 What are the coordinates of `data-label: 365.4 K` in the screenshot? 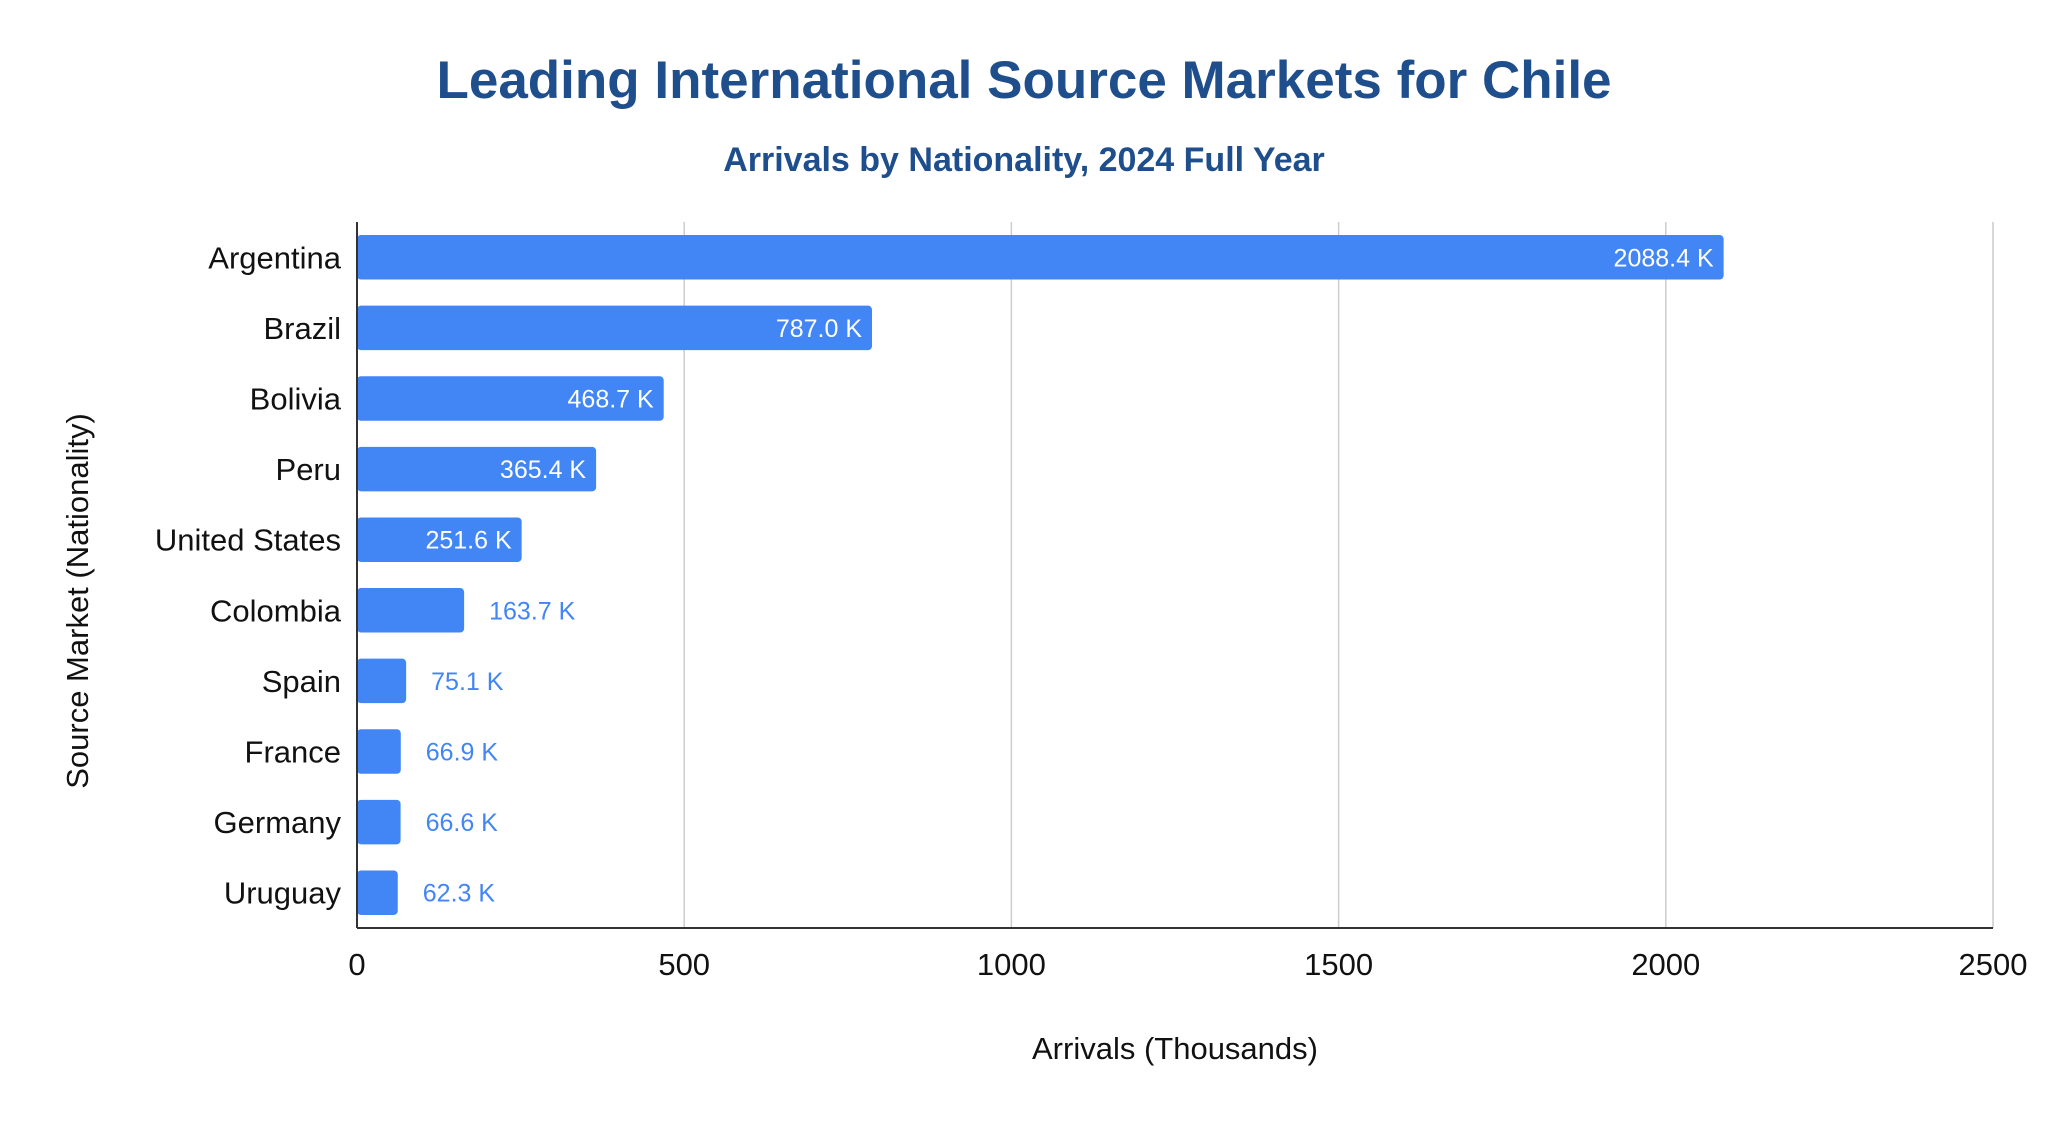 It's located at (543, 470).